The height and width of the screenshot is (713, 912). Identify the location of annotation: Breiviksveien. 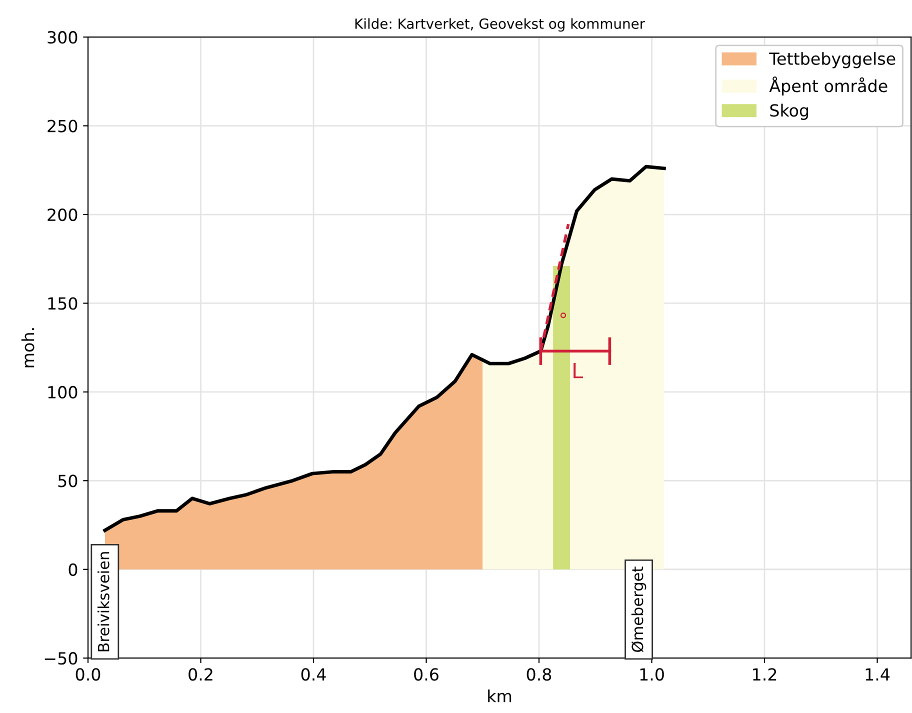
(104, 602).